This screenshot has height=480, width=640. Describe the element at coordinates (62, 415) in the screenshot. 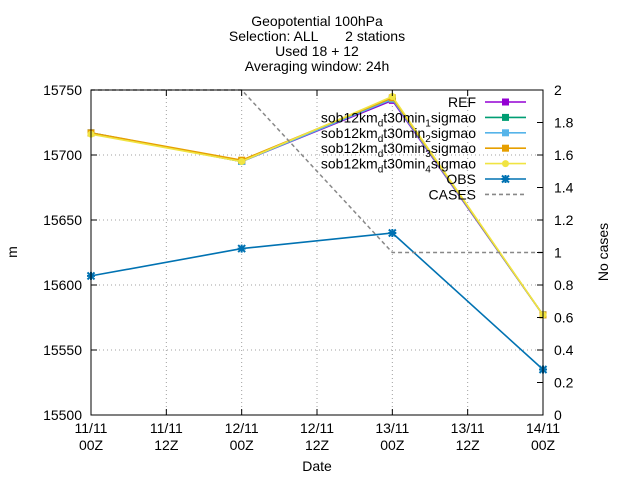

I see `y-tick-label: 15500` at that location.